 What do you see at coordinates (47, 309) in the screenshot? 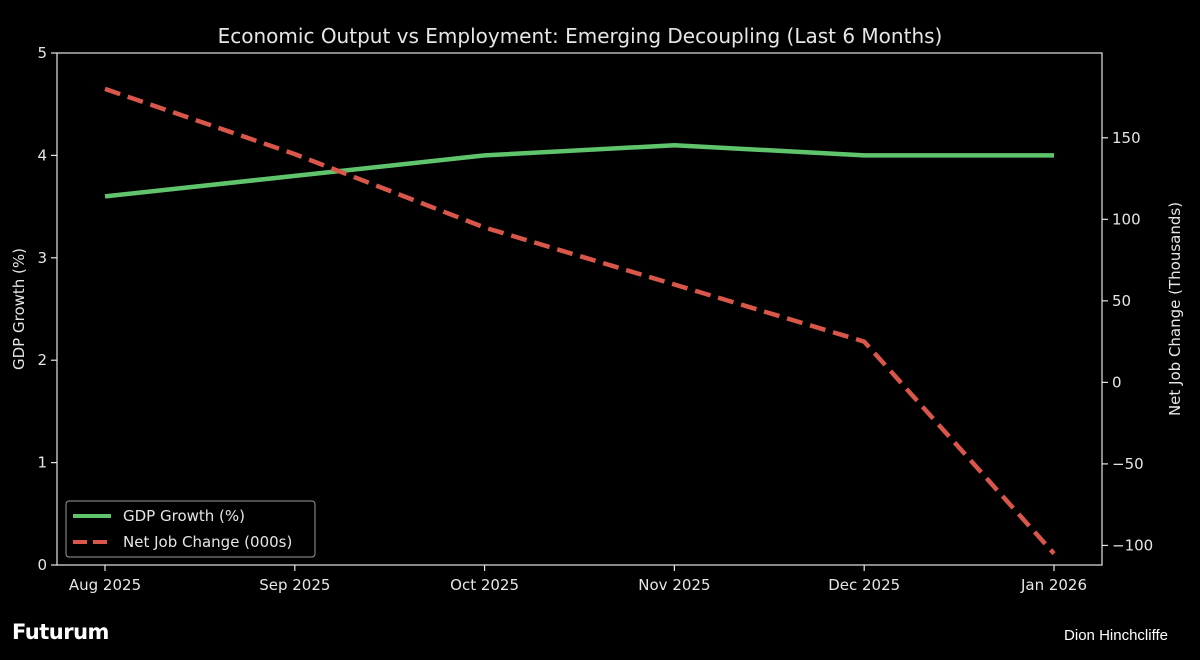
I see `left-y-axis: 0 1 2 3 4 5` at bounding box center [47, 309].